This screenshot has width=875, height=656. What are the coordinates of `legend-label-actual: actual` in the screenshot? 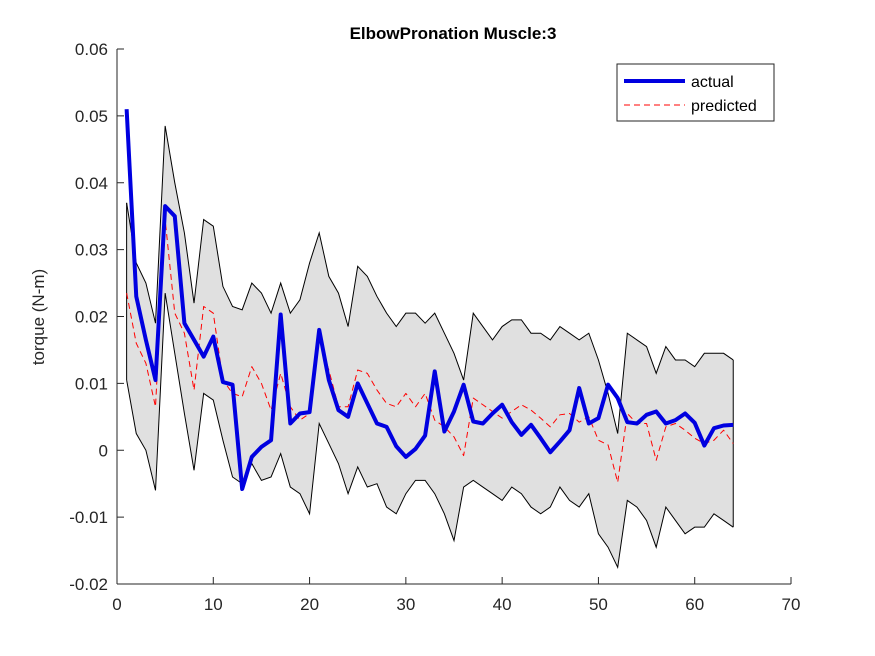 It's located at (712, 82).